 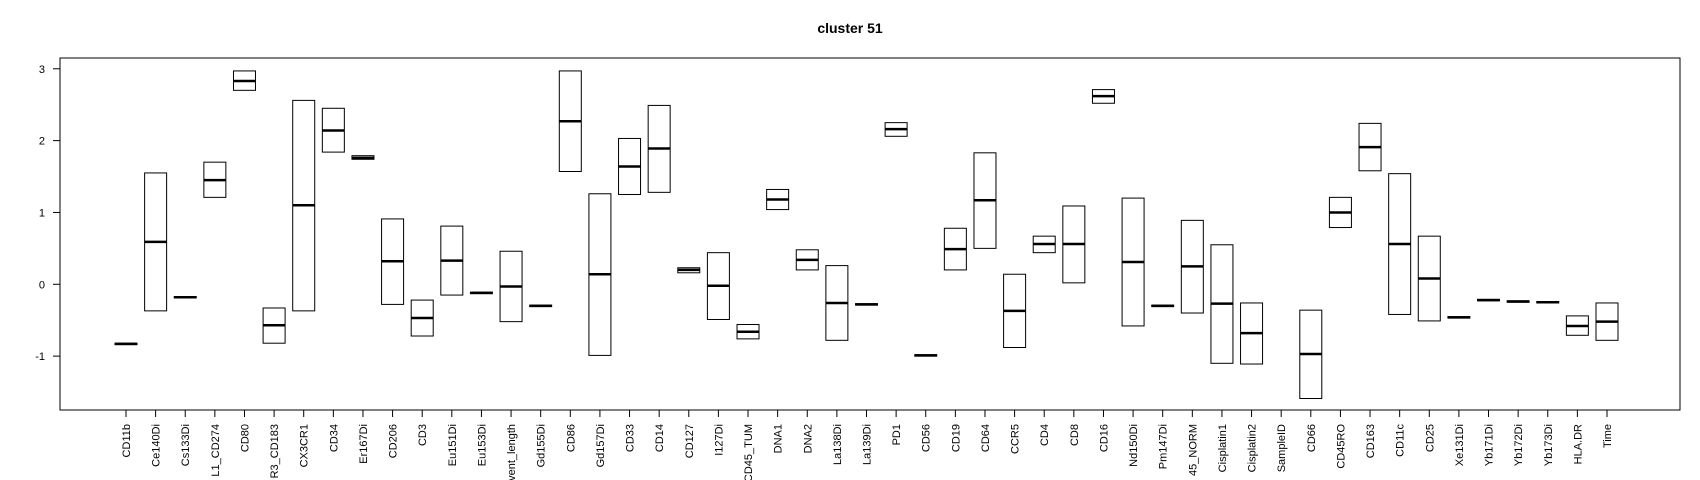 What do you see at coordinates (186, 445) in the screenshot?
I see `x-tick-label: Cs133Di` at bounding box center [186, 445].